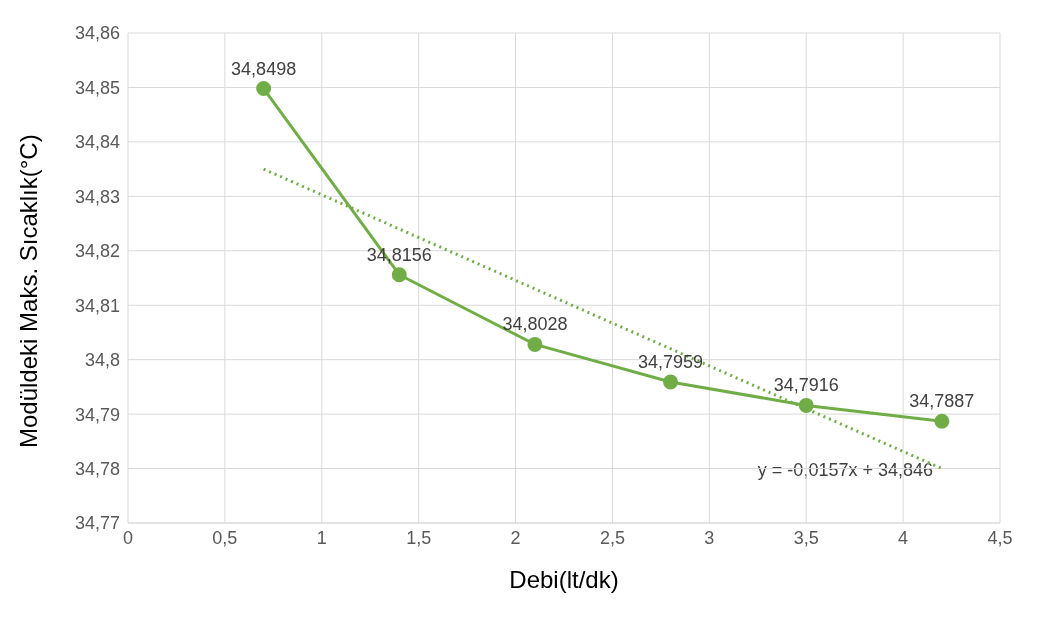 This screenshot has height=642, width=1043. Describe the element at coordinates (671, 361) in the screenshot. I see `data-label: 34,7959` at that location.